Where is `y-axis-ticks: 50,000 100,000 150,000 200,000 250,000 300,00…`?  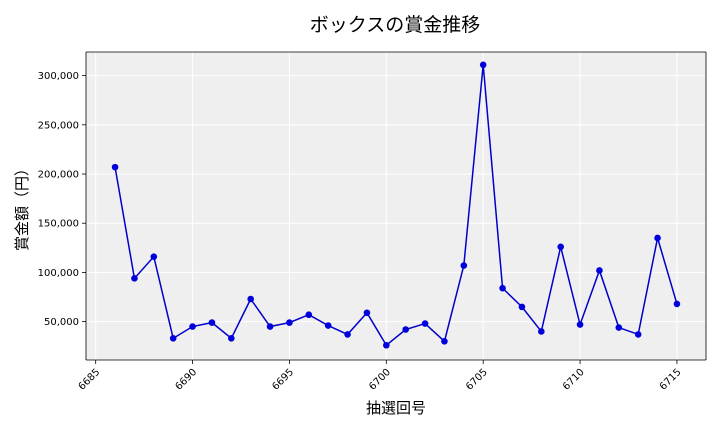 y-axis-ticks: 50,000 100,000 150,000 200,000 250,000 300,00… is located at coordinates (62, 199).